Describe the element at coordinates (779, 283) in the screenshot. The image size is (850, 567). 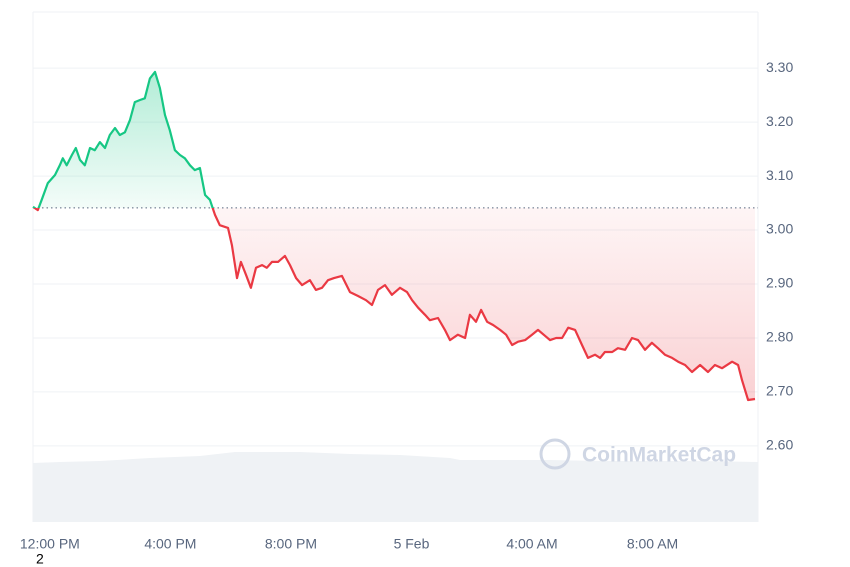
I see `y-tick-label: 2.90` at that location.